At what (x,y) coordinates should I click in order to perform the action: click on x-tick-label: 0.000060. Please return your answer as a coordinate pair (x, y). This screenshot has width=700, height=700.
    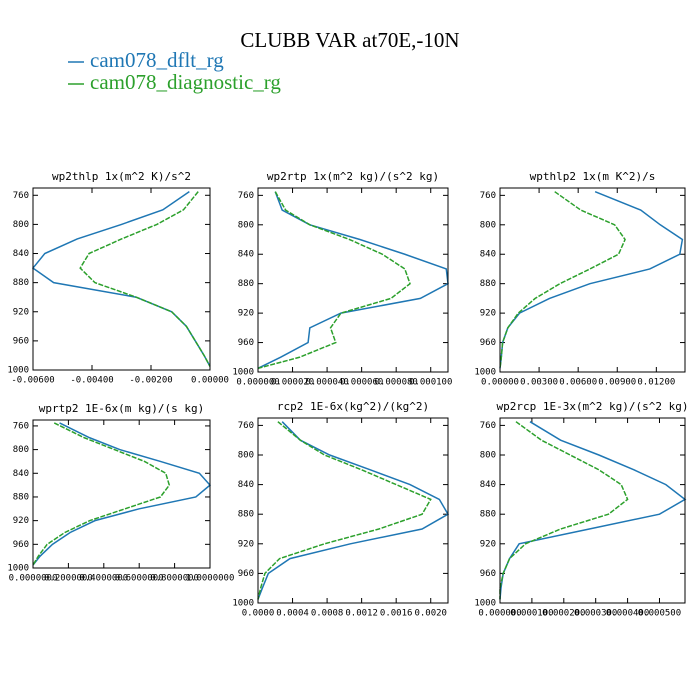
    Looking at the image, I should click on (361, 383).